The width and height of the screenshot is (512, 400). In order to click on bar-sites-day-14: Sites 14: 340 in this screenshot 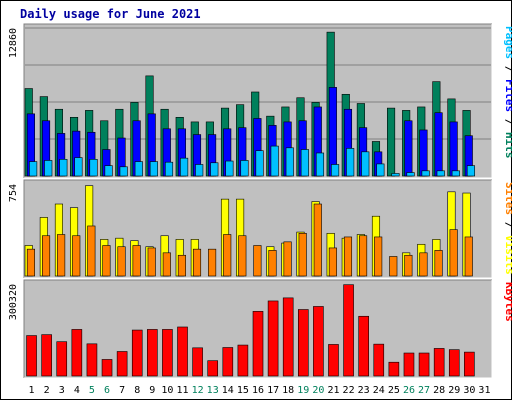, I will do `click(227, 255)`.